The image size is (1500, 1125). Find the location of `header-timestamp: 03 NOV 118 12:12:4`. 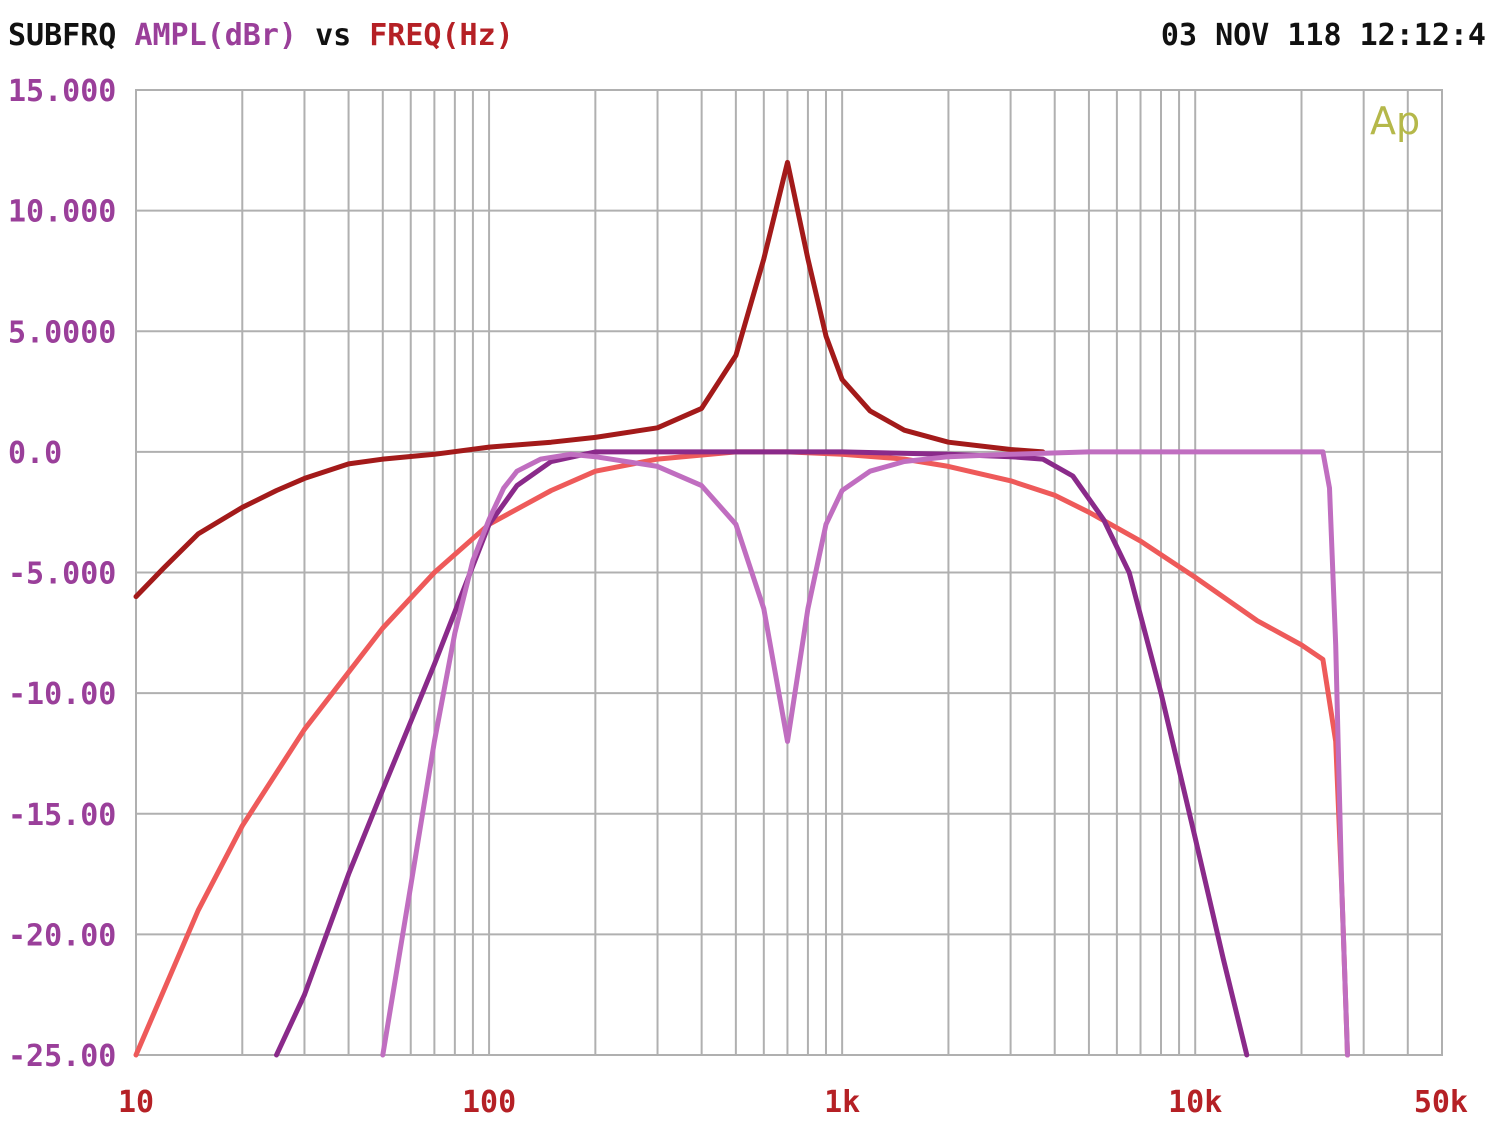

header-timestamp: 03 NOV 118 12:12:4 is located at coordinates (1323, 35).